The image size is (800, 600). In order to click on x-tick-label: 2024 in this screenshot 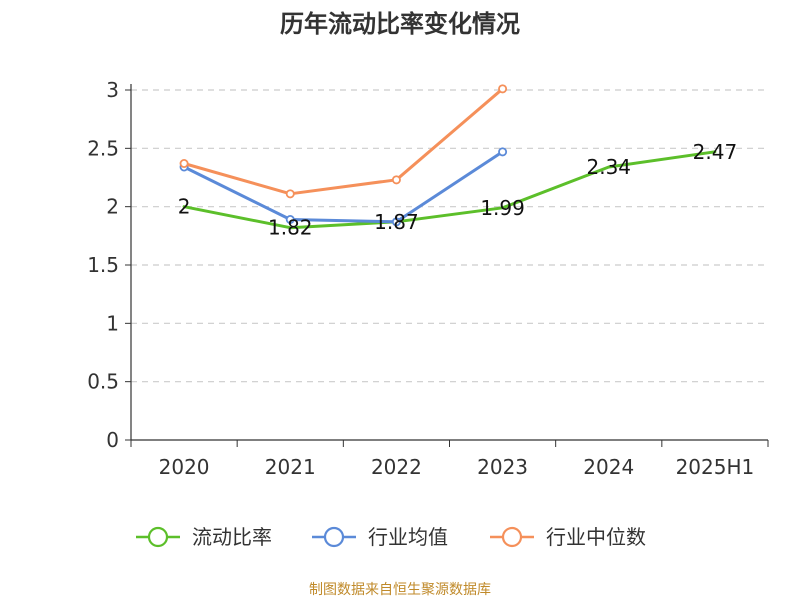, I will do `click(608, 467)`.